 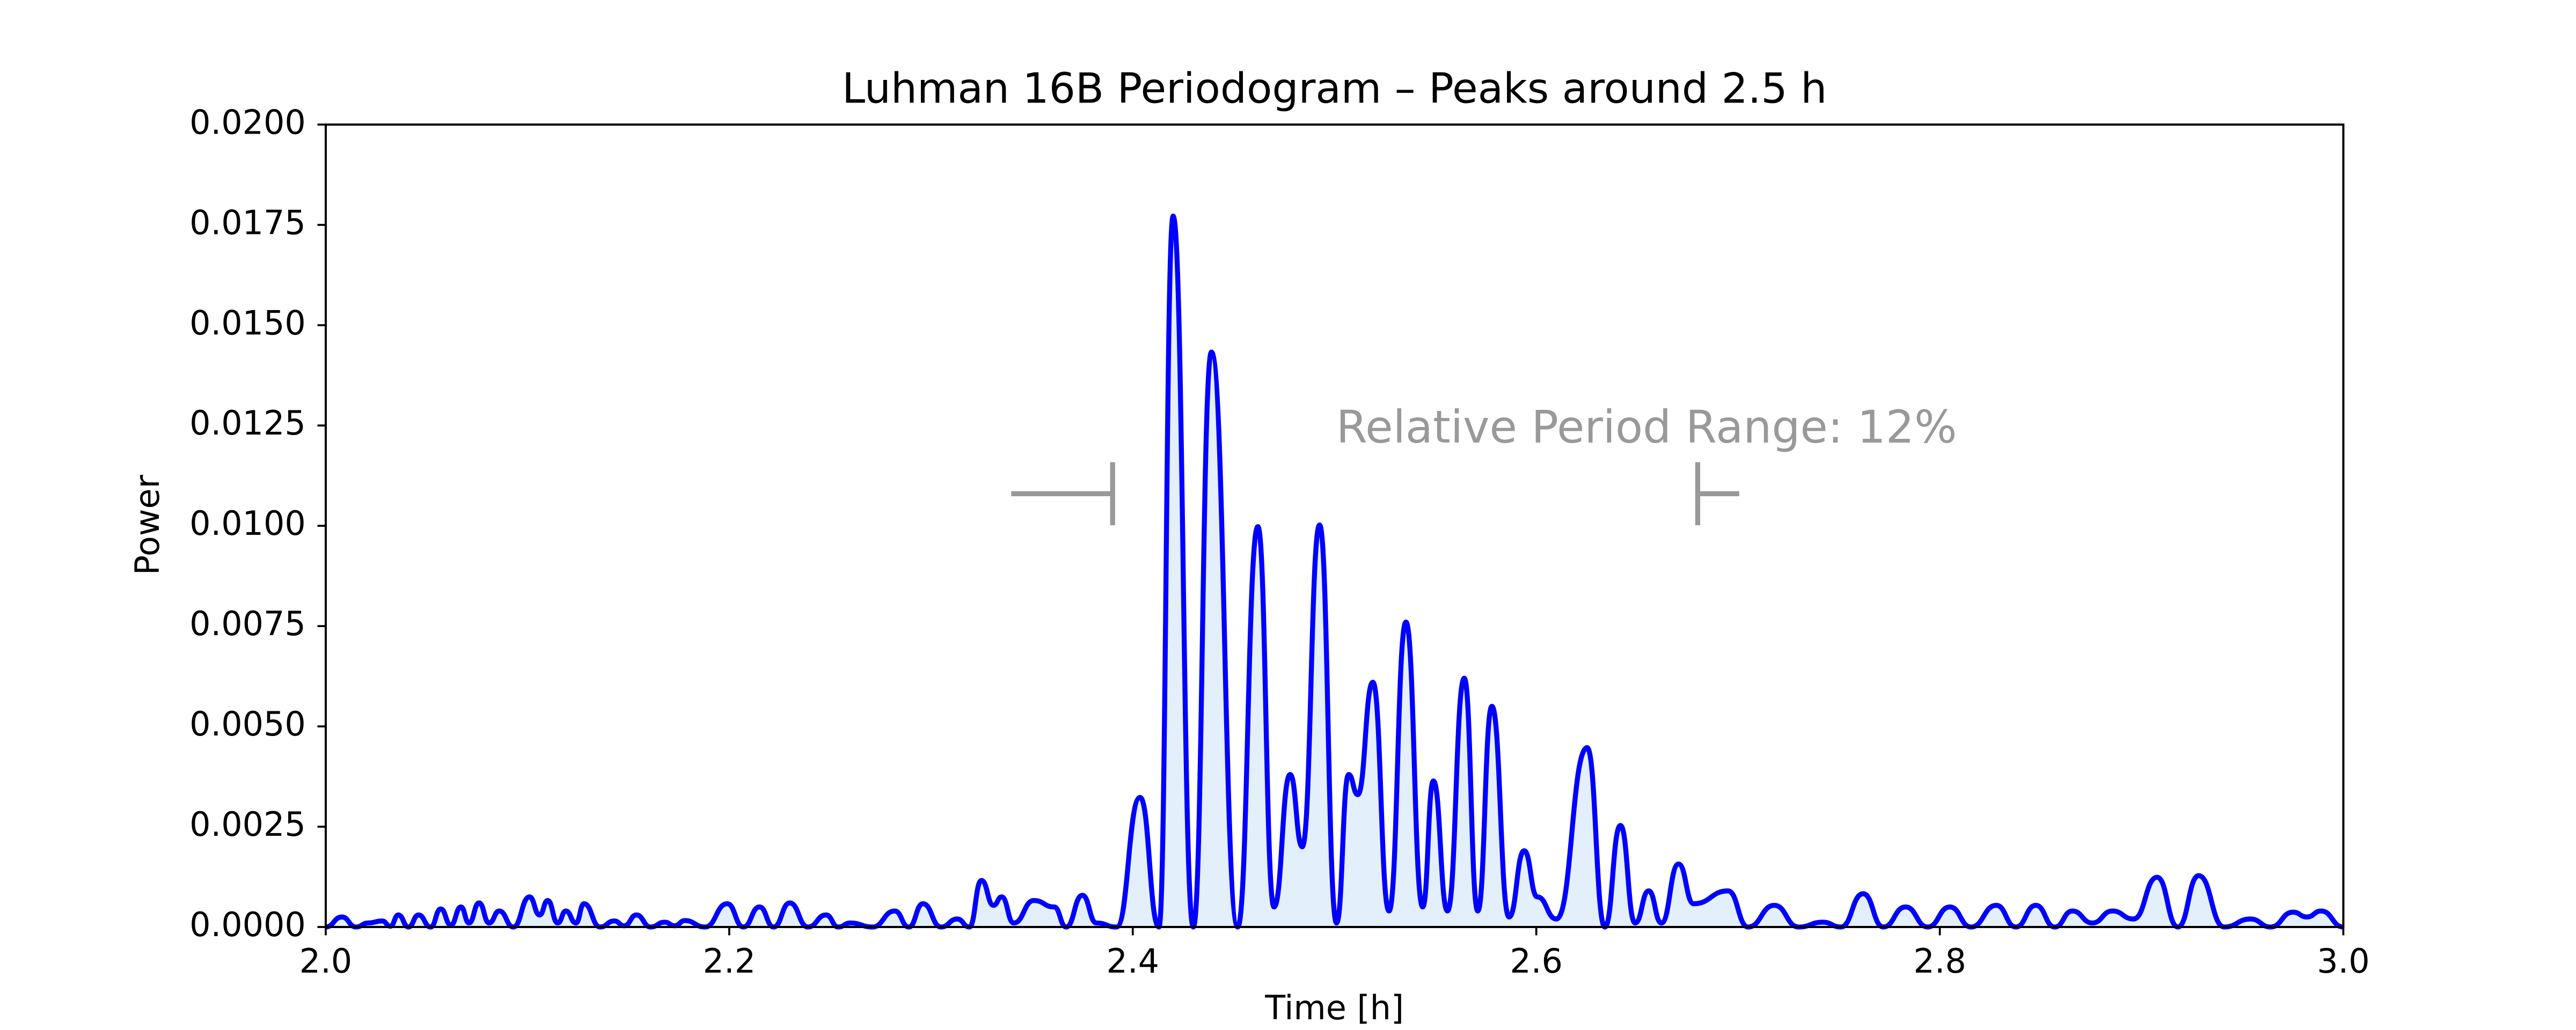 I want to click on y-tick-label: 0.0050, so click(x=247, y=725).